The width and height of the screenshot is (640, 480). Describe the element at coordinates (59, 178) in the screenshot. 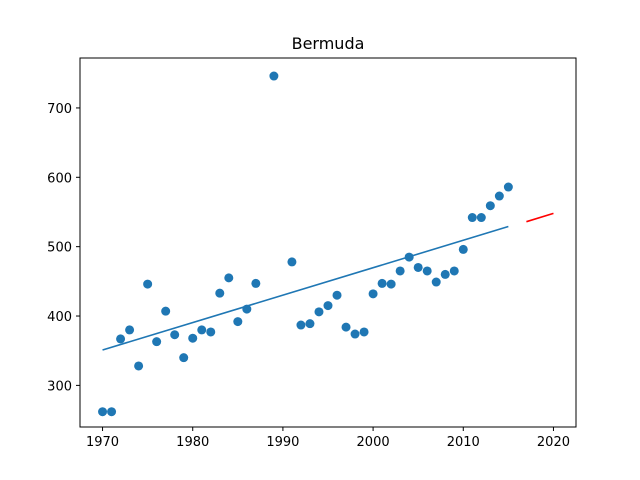

I see `y-tick-label: 600` at that location.